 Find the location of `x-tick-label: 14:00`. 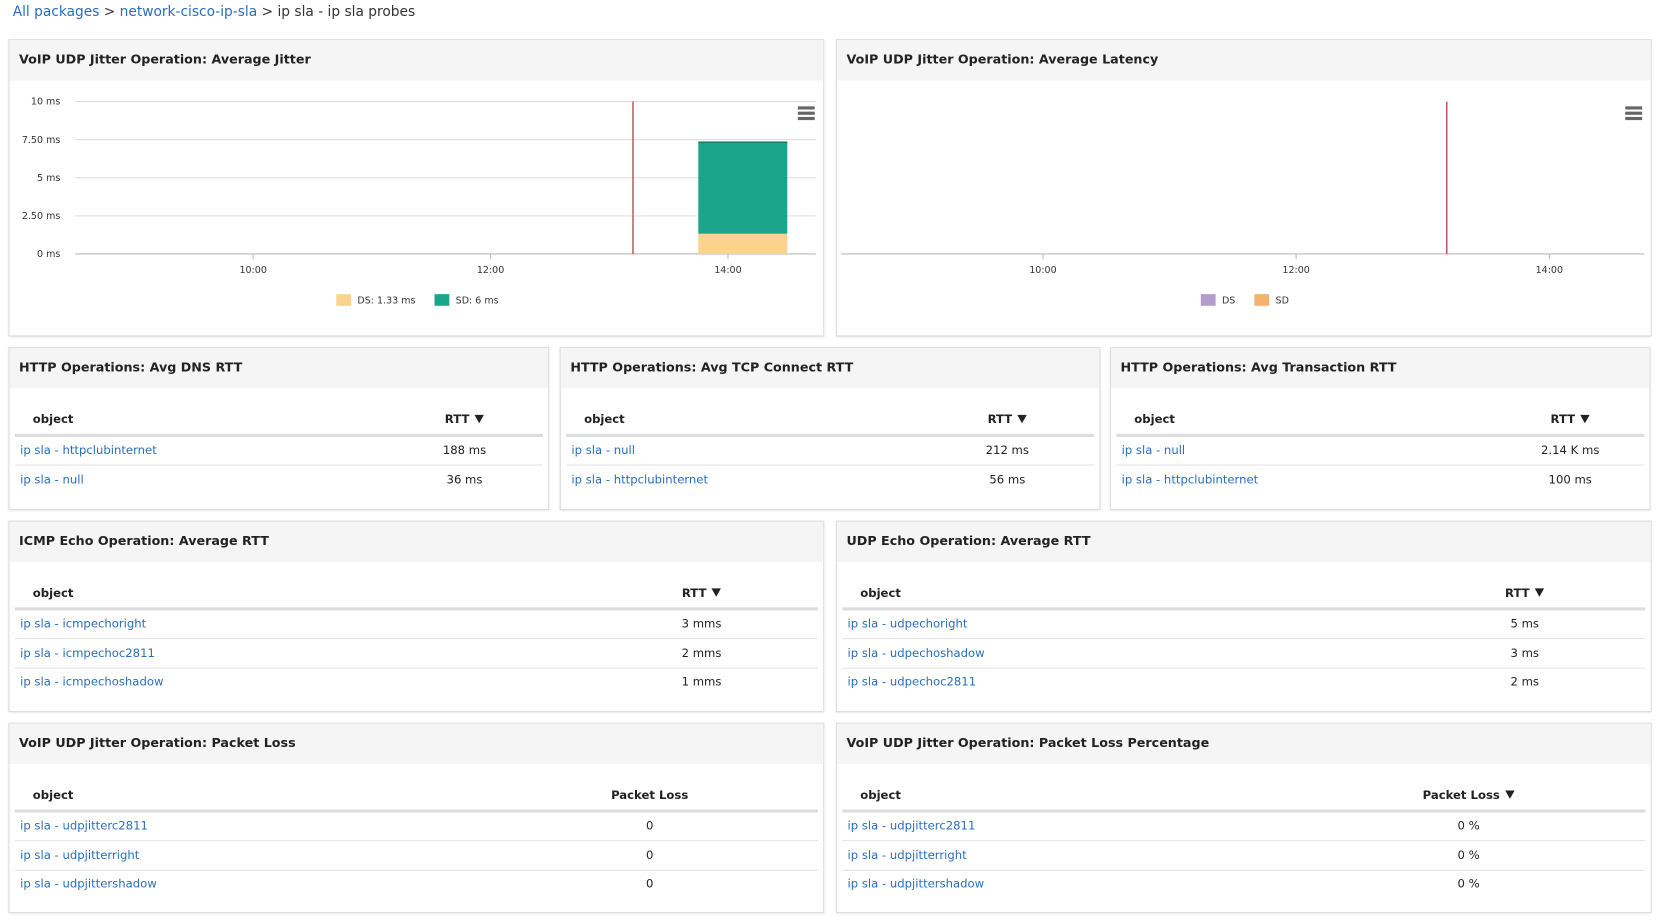

x-tick-label: 14:00 is located at coordinates (727, 270).